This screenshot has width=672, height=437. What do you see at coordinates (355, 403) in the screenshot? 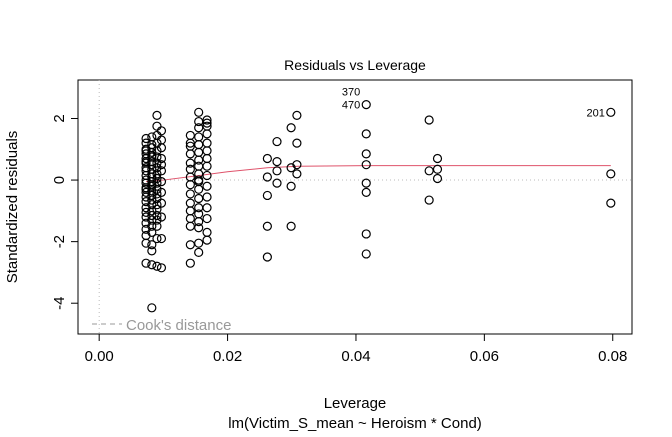
I see `x-axis-label: Leverage` at bounding box center [355, 403].